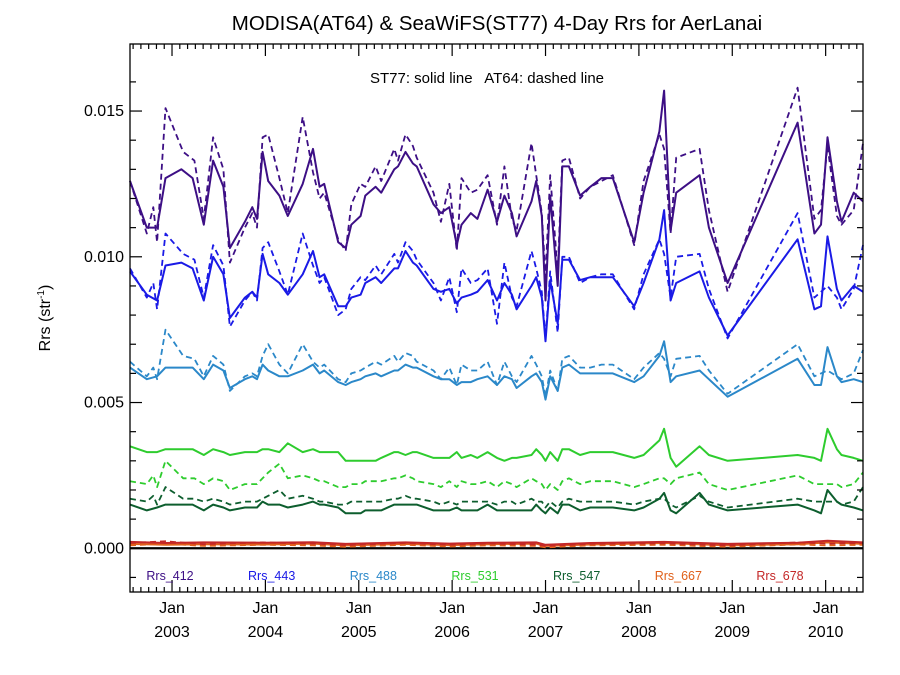 The height and width of the screenshot is (675, 900). What do you see at coordinates (496, 370) in the screenshot?
I see `series-line-Rrs_488-solid` at bounding box center [496, 370].